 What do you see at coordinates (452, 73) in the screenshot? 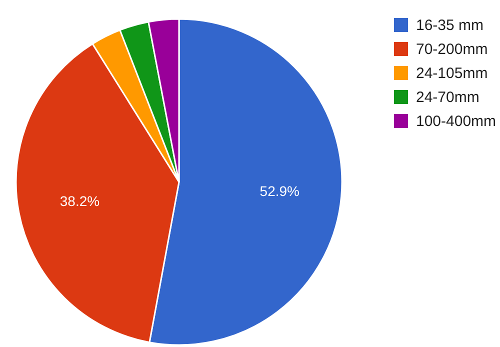
I see `legend-label: 24-105mm` at bounding box center [452, 73].